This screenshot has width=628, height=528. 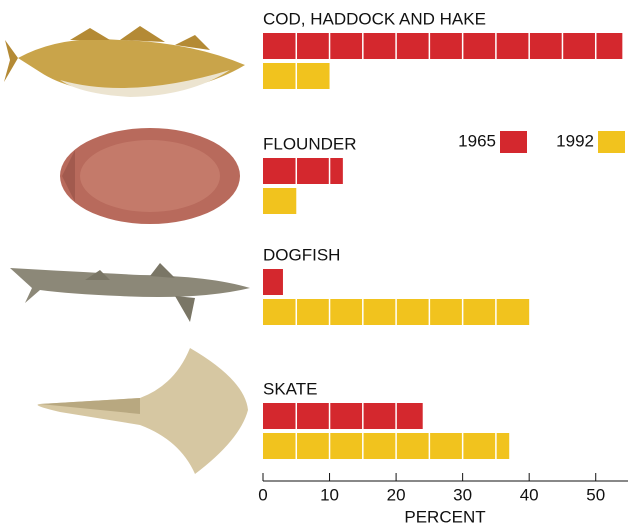 I want to click on category-label: FLOUNDER, so click(x=310, y=143).